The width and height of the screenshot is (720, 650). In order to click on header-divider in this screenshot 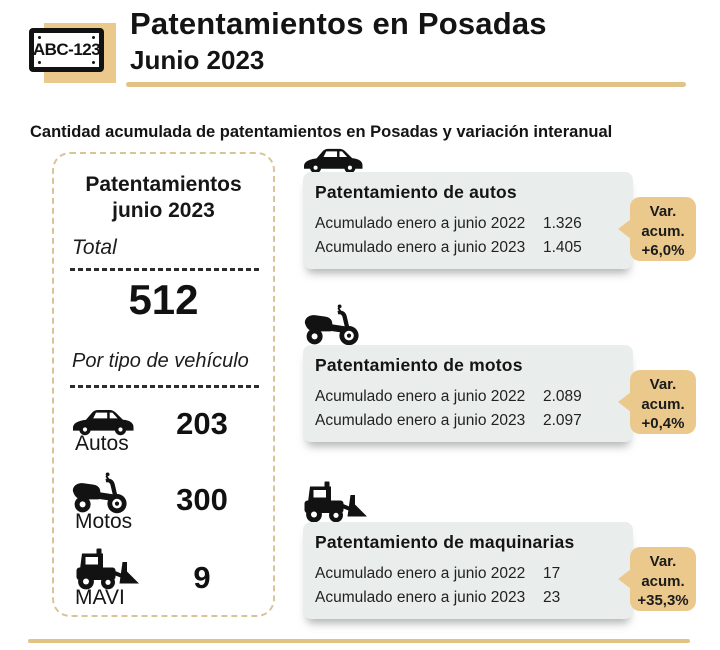, I will do `click(406, 84)`.